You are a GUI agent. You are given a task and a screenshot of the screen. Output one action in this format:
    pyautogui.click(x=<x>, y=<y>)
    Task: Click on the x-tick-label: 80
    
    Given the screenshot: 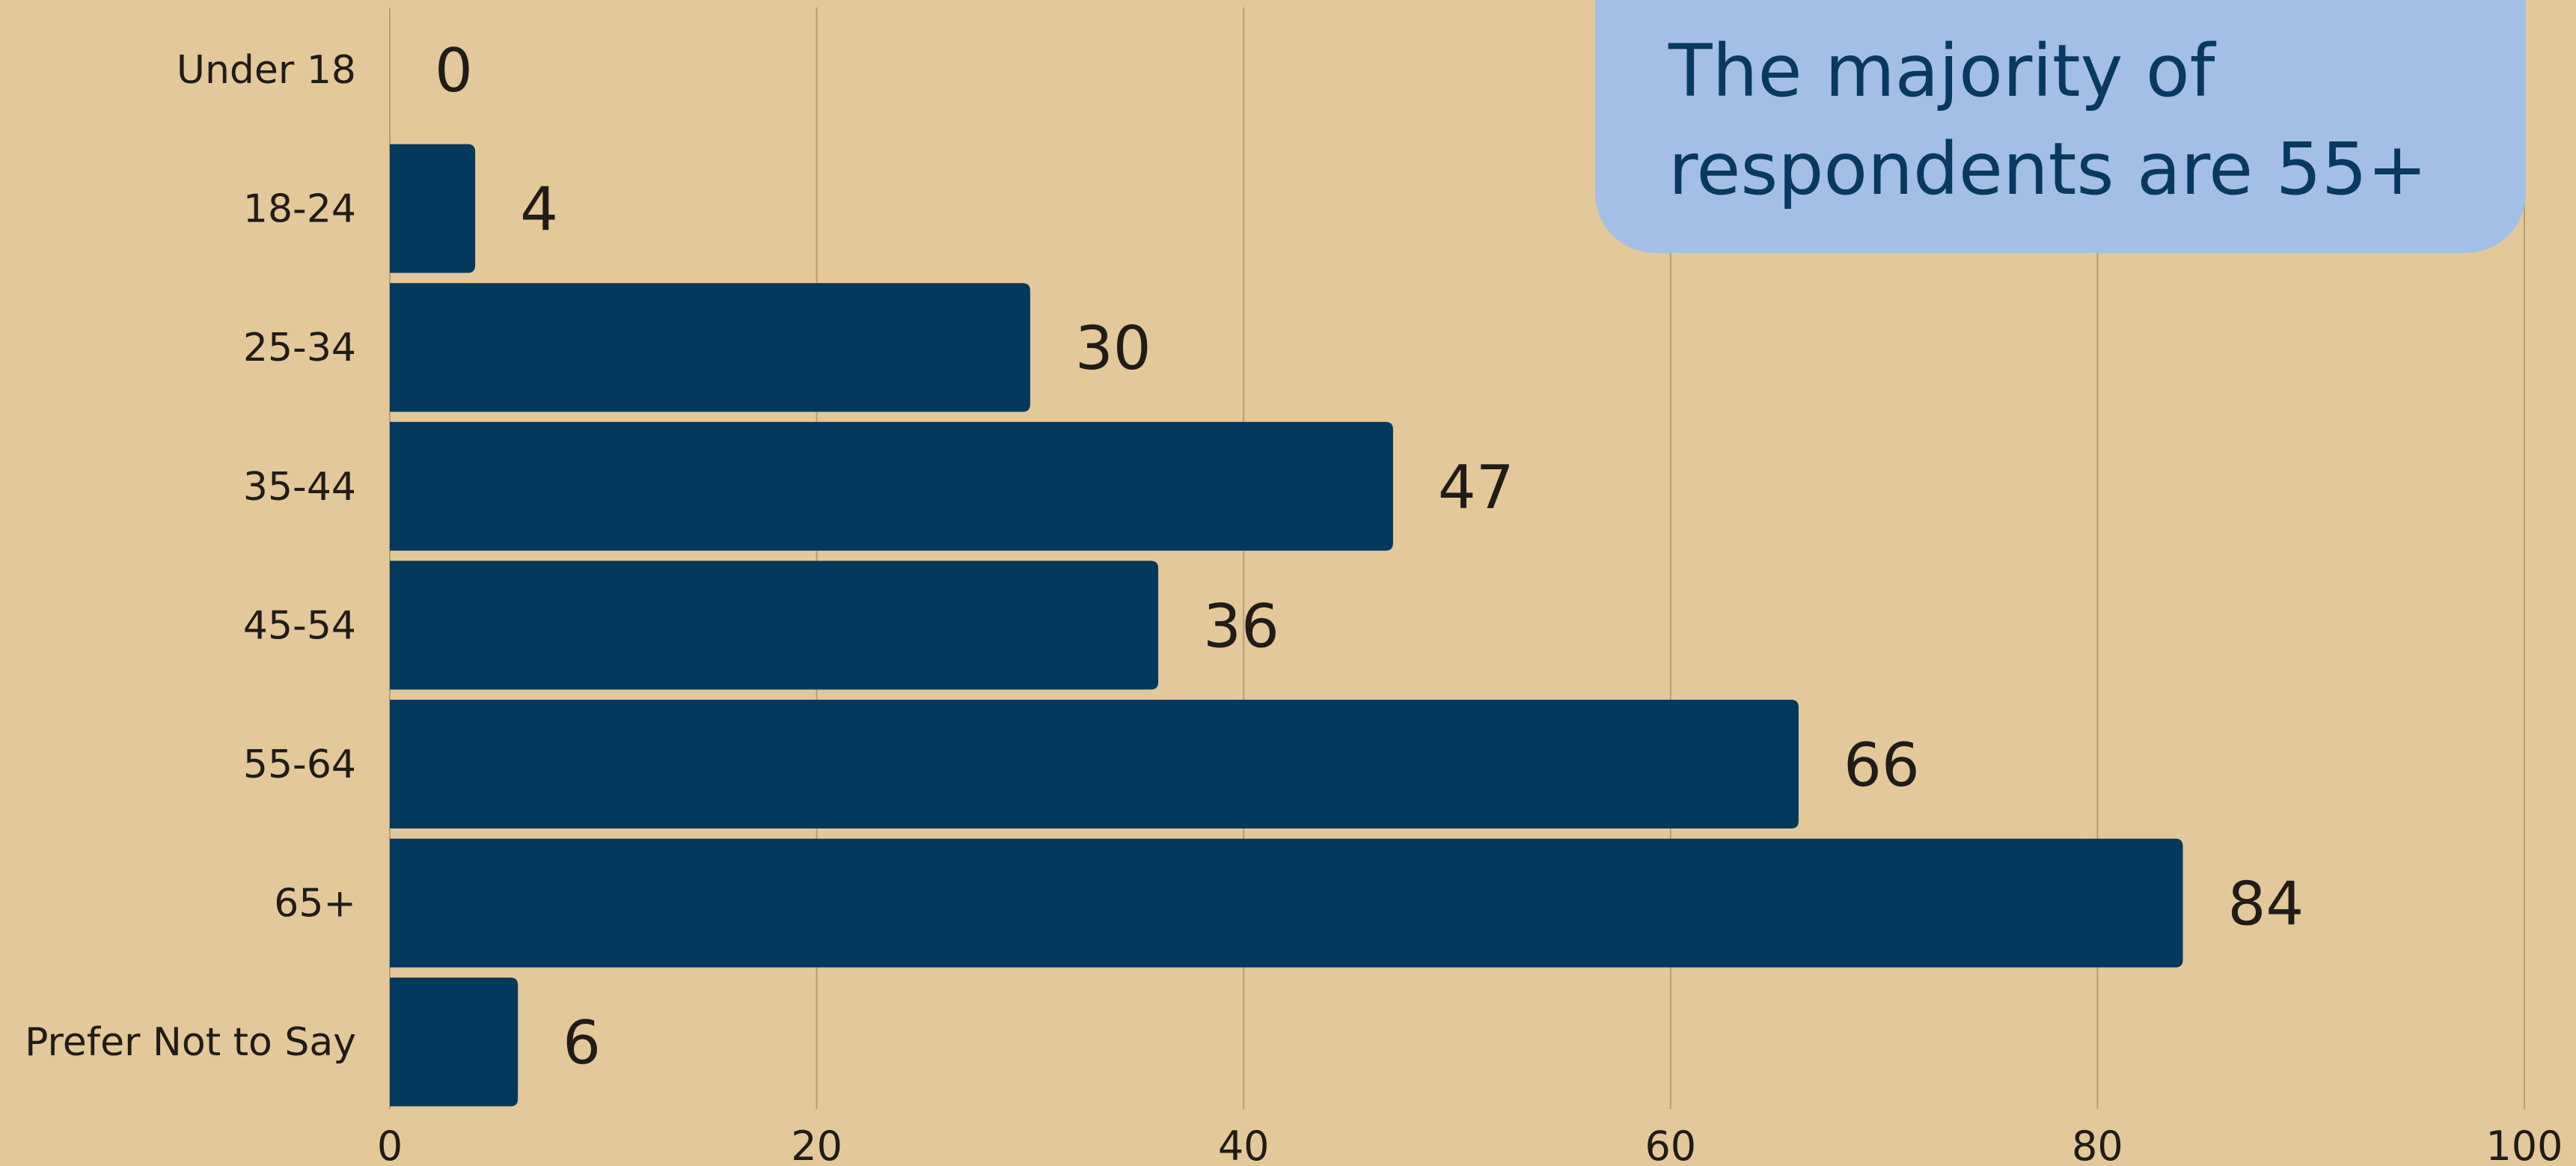 What is the action you would take?
    pyautogui.click(x=2097, y=1144)
    